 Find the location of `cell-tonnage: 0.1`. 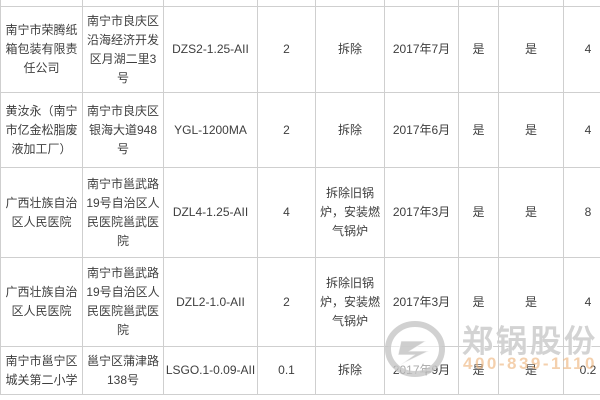

cell-tonnage: 0.1 is located at coordinates (286, 370).